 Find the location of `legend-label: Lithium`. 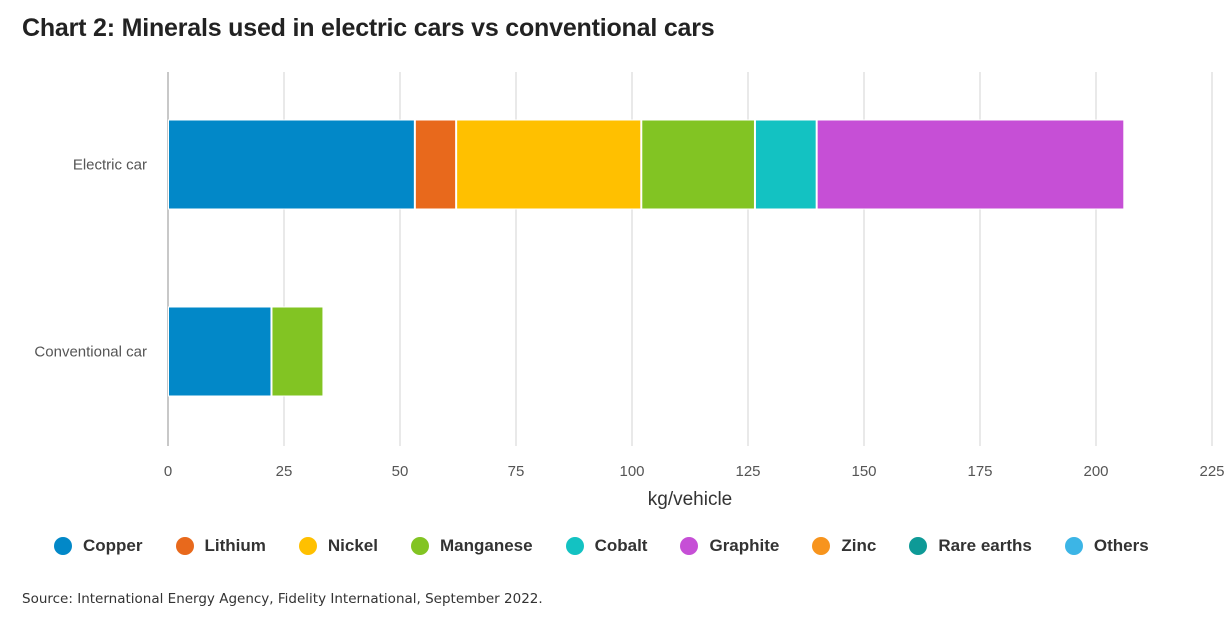

legend-label: Lithium is located at coordinates (235, 545).